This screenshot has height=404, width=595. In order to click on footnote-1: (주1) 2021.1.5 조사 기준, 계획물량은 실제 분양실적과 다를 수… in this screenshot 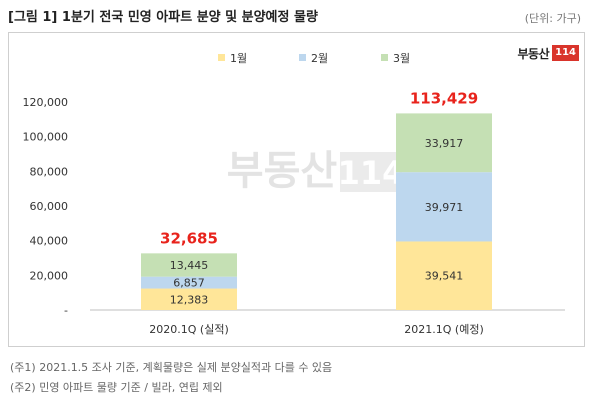, I will do `click(171, 367)`.